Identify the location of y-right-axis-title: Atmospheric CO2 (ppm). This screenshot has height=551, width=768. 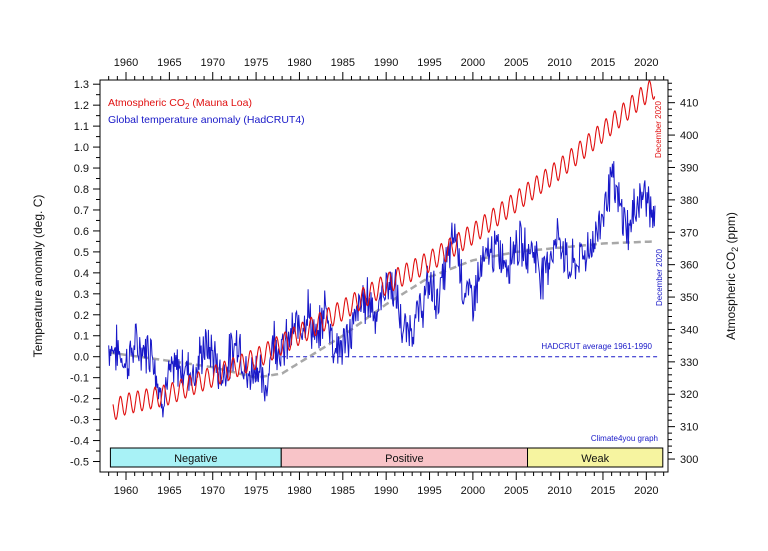
(732, 276).